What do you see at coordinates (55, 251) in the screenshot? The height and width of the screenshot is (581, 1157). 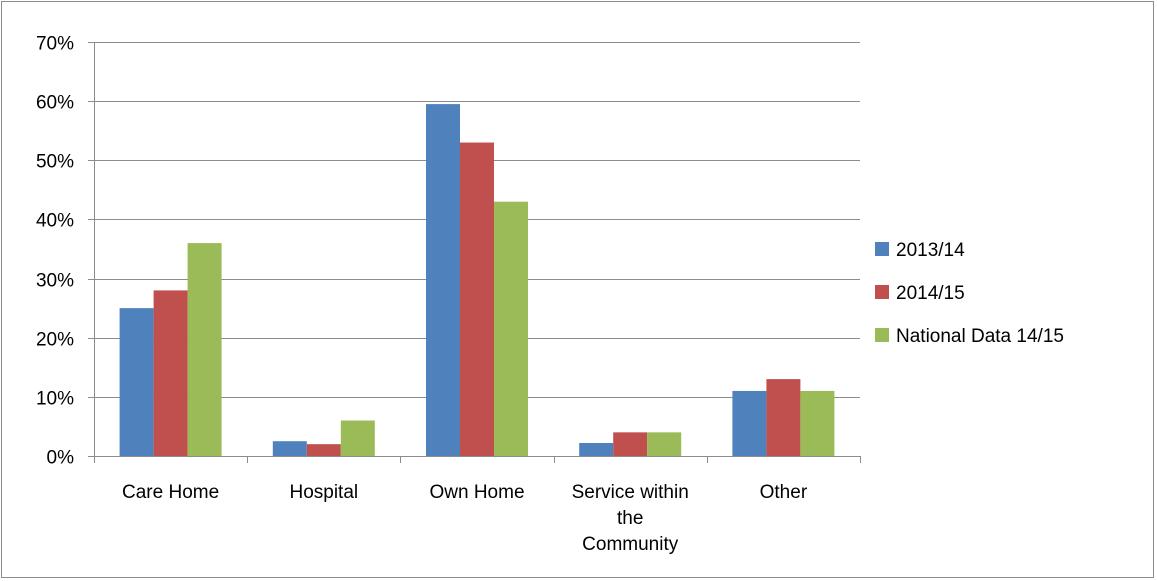 I see `y-tick-labels: 0% 10% 20% 30% 40% 50% 60% 70%` at bounding box center [55, 251].